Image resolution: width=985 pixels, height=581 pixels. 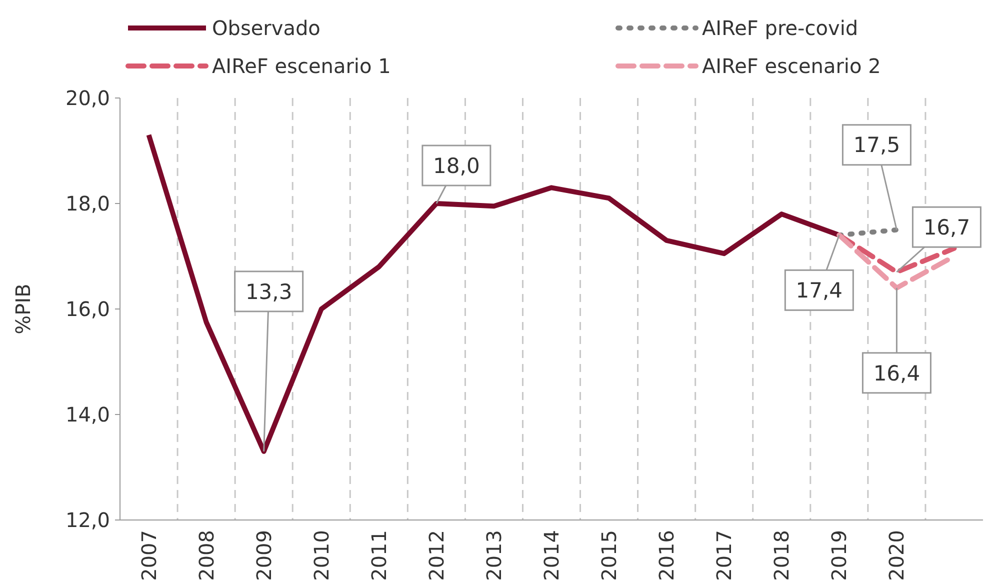 What do you see at coordinates (946, 227) in the screenshot?
I see `annotation: 16,7` at bounding box center [946, 227].